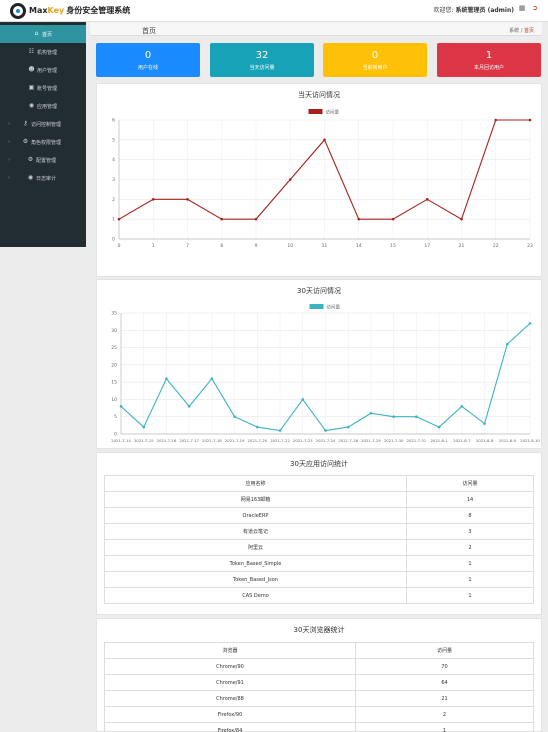  What do you see at coordinates (315, 111) in the screenshot?
I see `legend-swatch` at bounding box center [315, 111].